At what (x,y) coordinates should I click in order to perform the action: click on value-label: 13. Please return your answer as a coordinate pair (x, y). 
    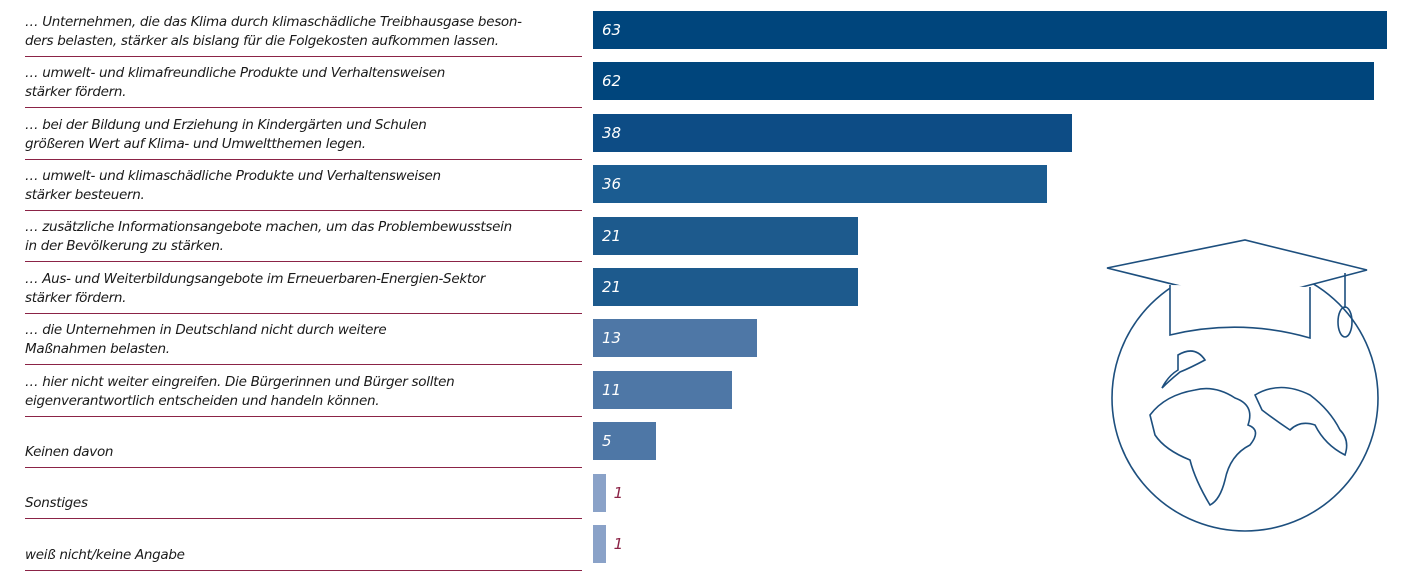
    Looking at the image, I should click on (612, 338).